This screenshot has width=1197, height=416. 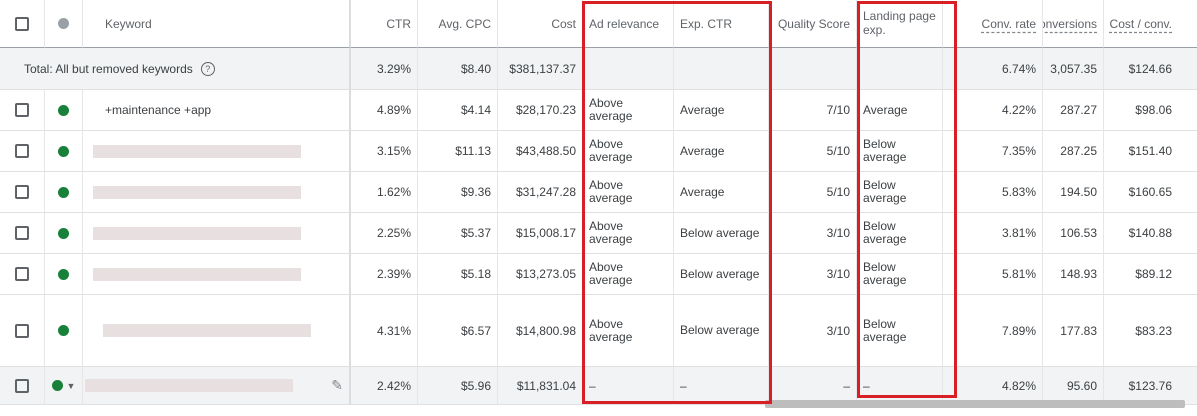 What do you see at coordinates (175, 69) in the screenshot?
I see `total-row-label: Total: All but removed keywords ?` at bounding box center [175, 69].